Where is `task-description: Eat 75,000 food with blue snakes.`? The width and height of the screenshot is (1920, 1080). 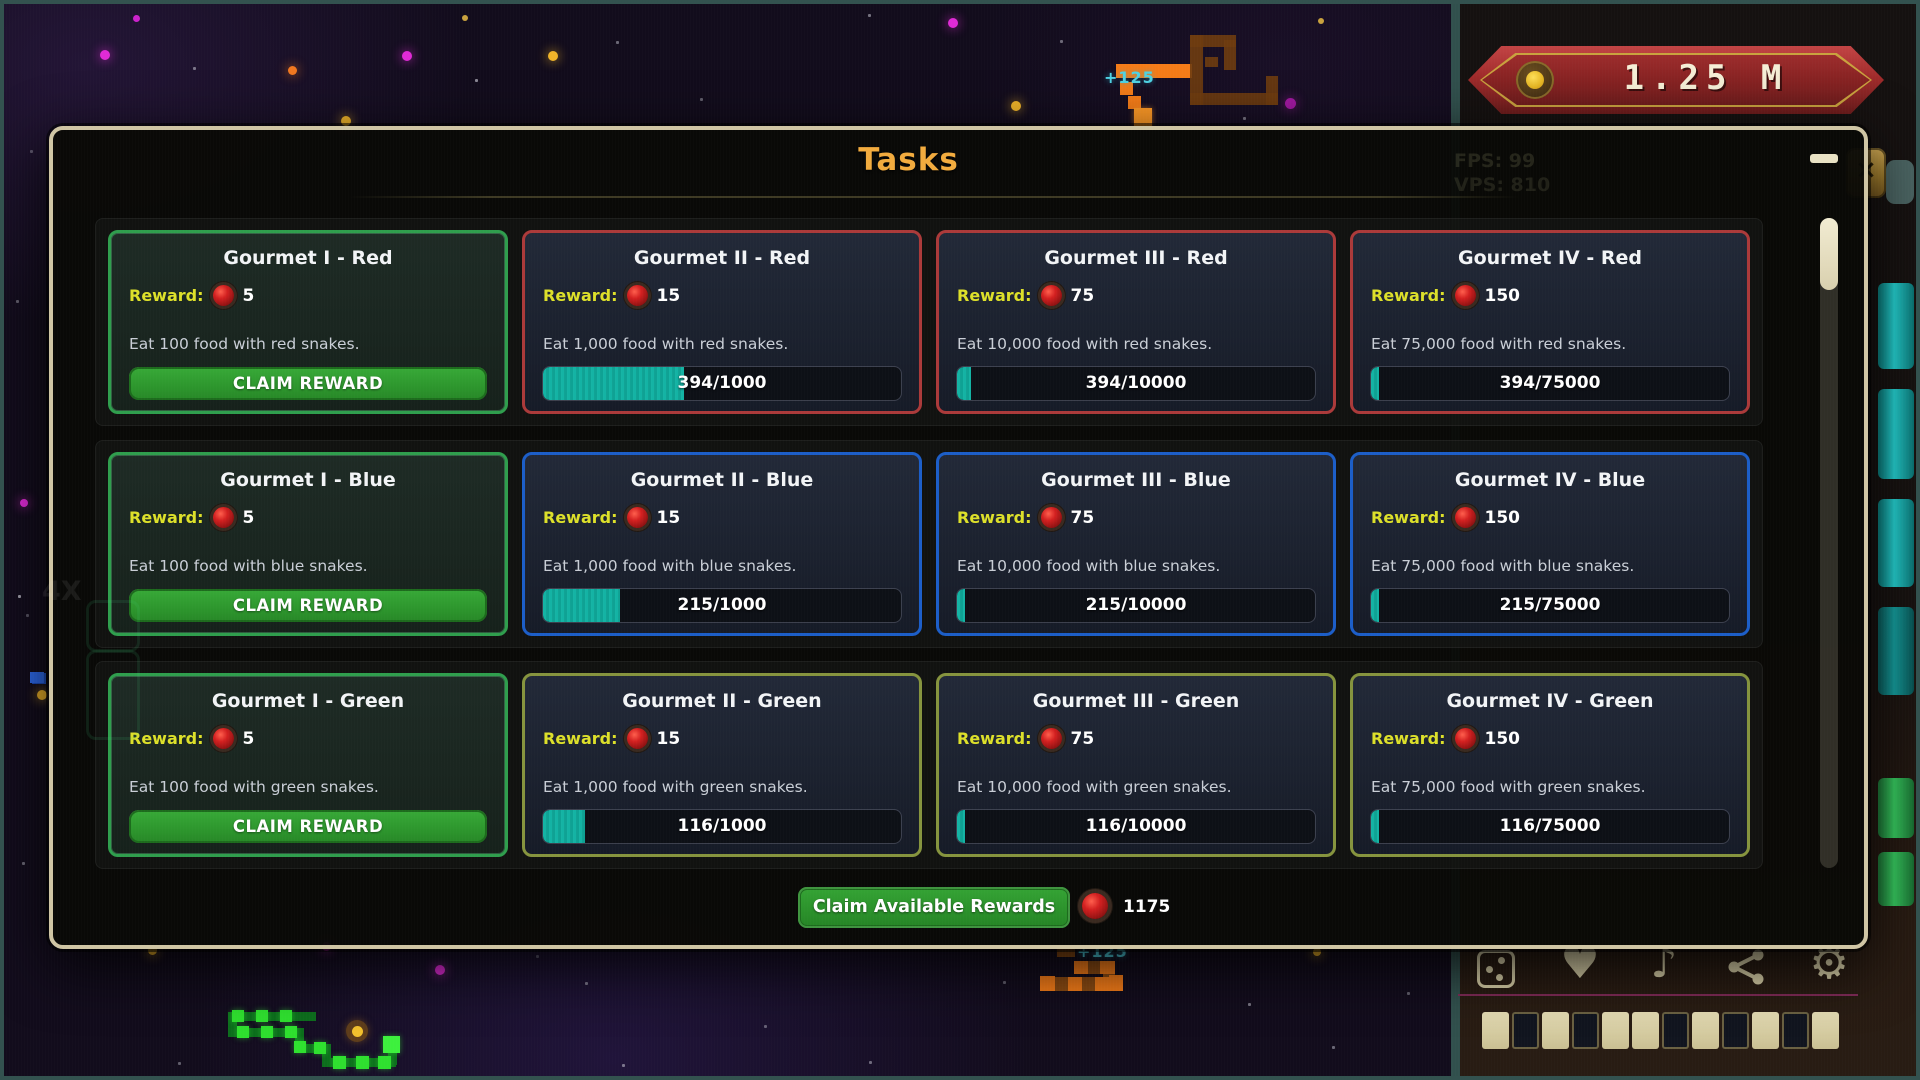 task-description: Eat 75,000 food with blue snakes. is located at coordinates (1503, 566).